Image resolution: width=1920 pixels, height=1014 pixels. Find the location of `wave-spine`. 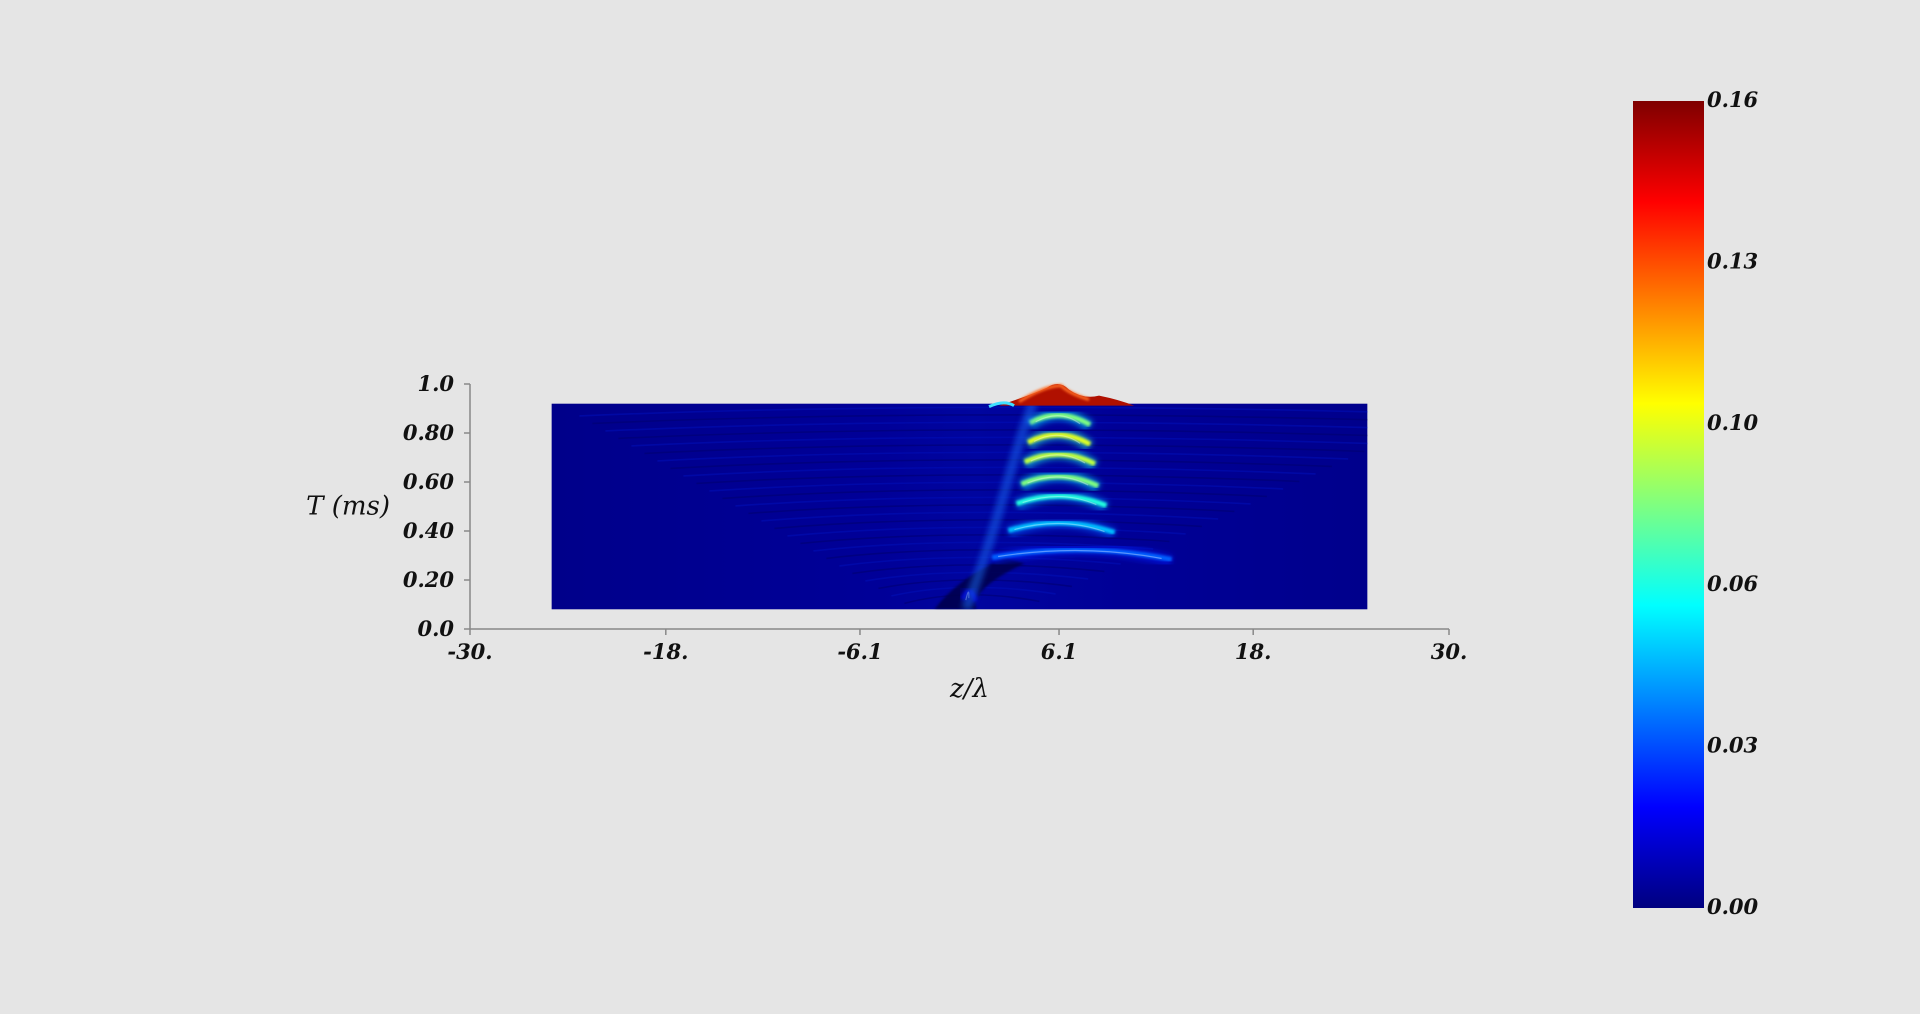

wave-spine is located at coordinates (999, 506).